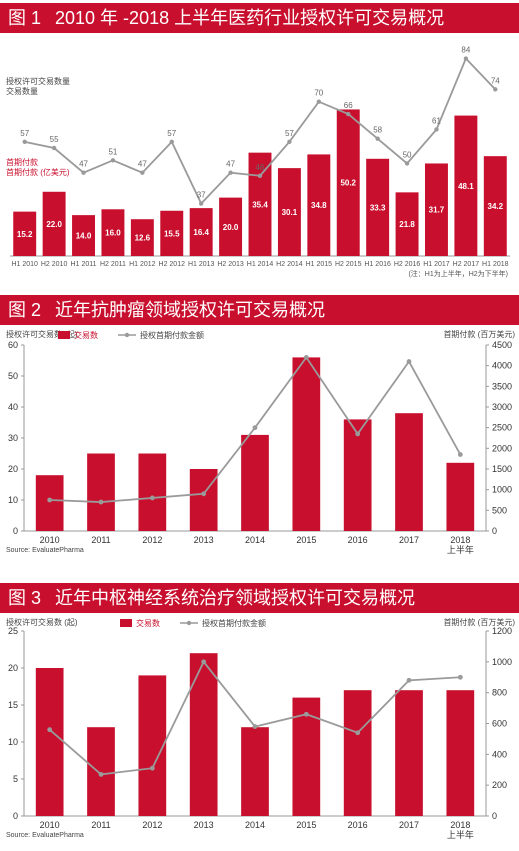 The image size is (519, 851). What do you see at coordinates (250, 18) in the screenshot?
I see `chart-1-title: 2010 年 -2018 上半年医药行业授权许可交易概况` at bounding box center [250, 18].